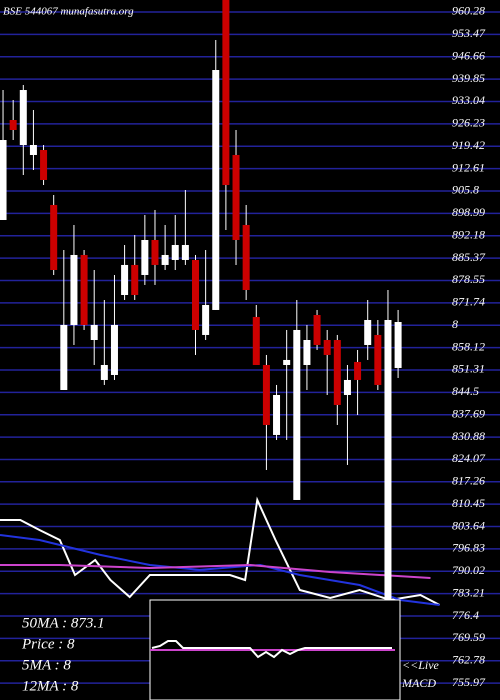  What do you see at coordinates (468, 592) in the screenshot?
I see `y-tick-label: 783.21` at bounding box center [468, 592].